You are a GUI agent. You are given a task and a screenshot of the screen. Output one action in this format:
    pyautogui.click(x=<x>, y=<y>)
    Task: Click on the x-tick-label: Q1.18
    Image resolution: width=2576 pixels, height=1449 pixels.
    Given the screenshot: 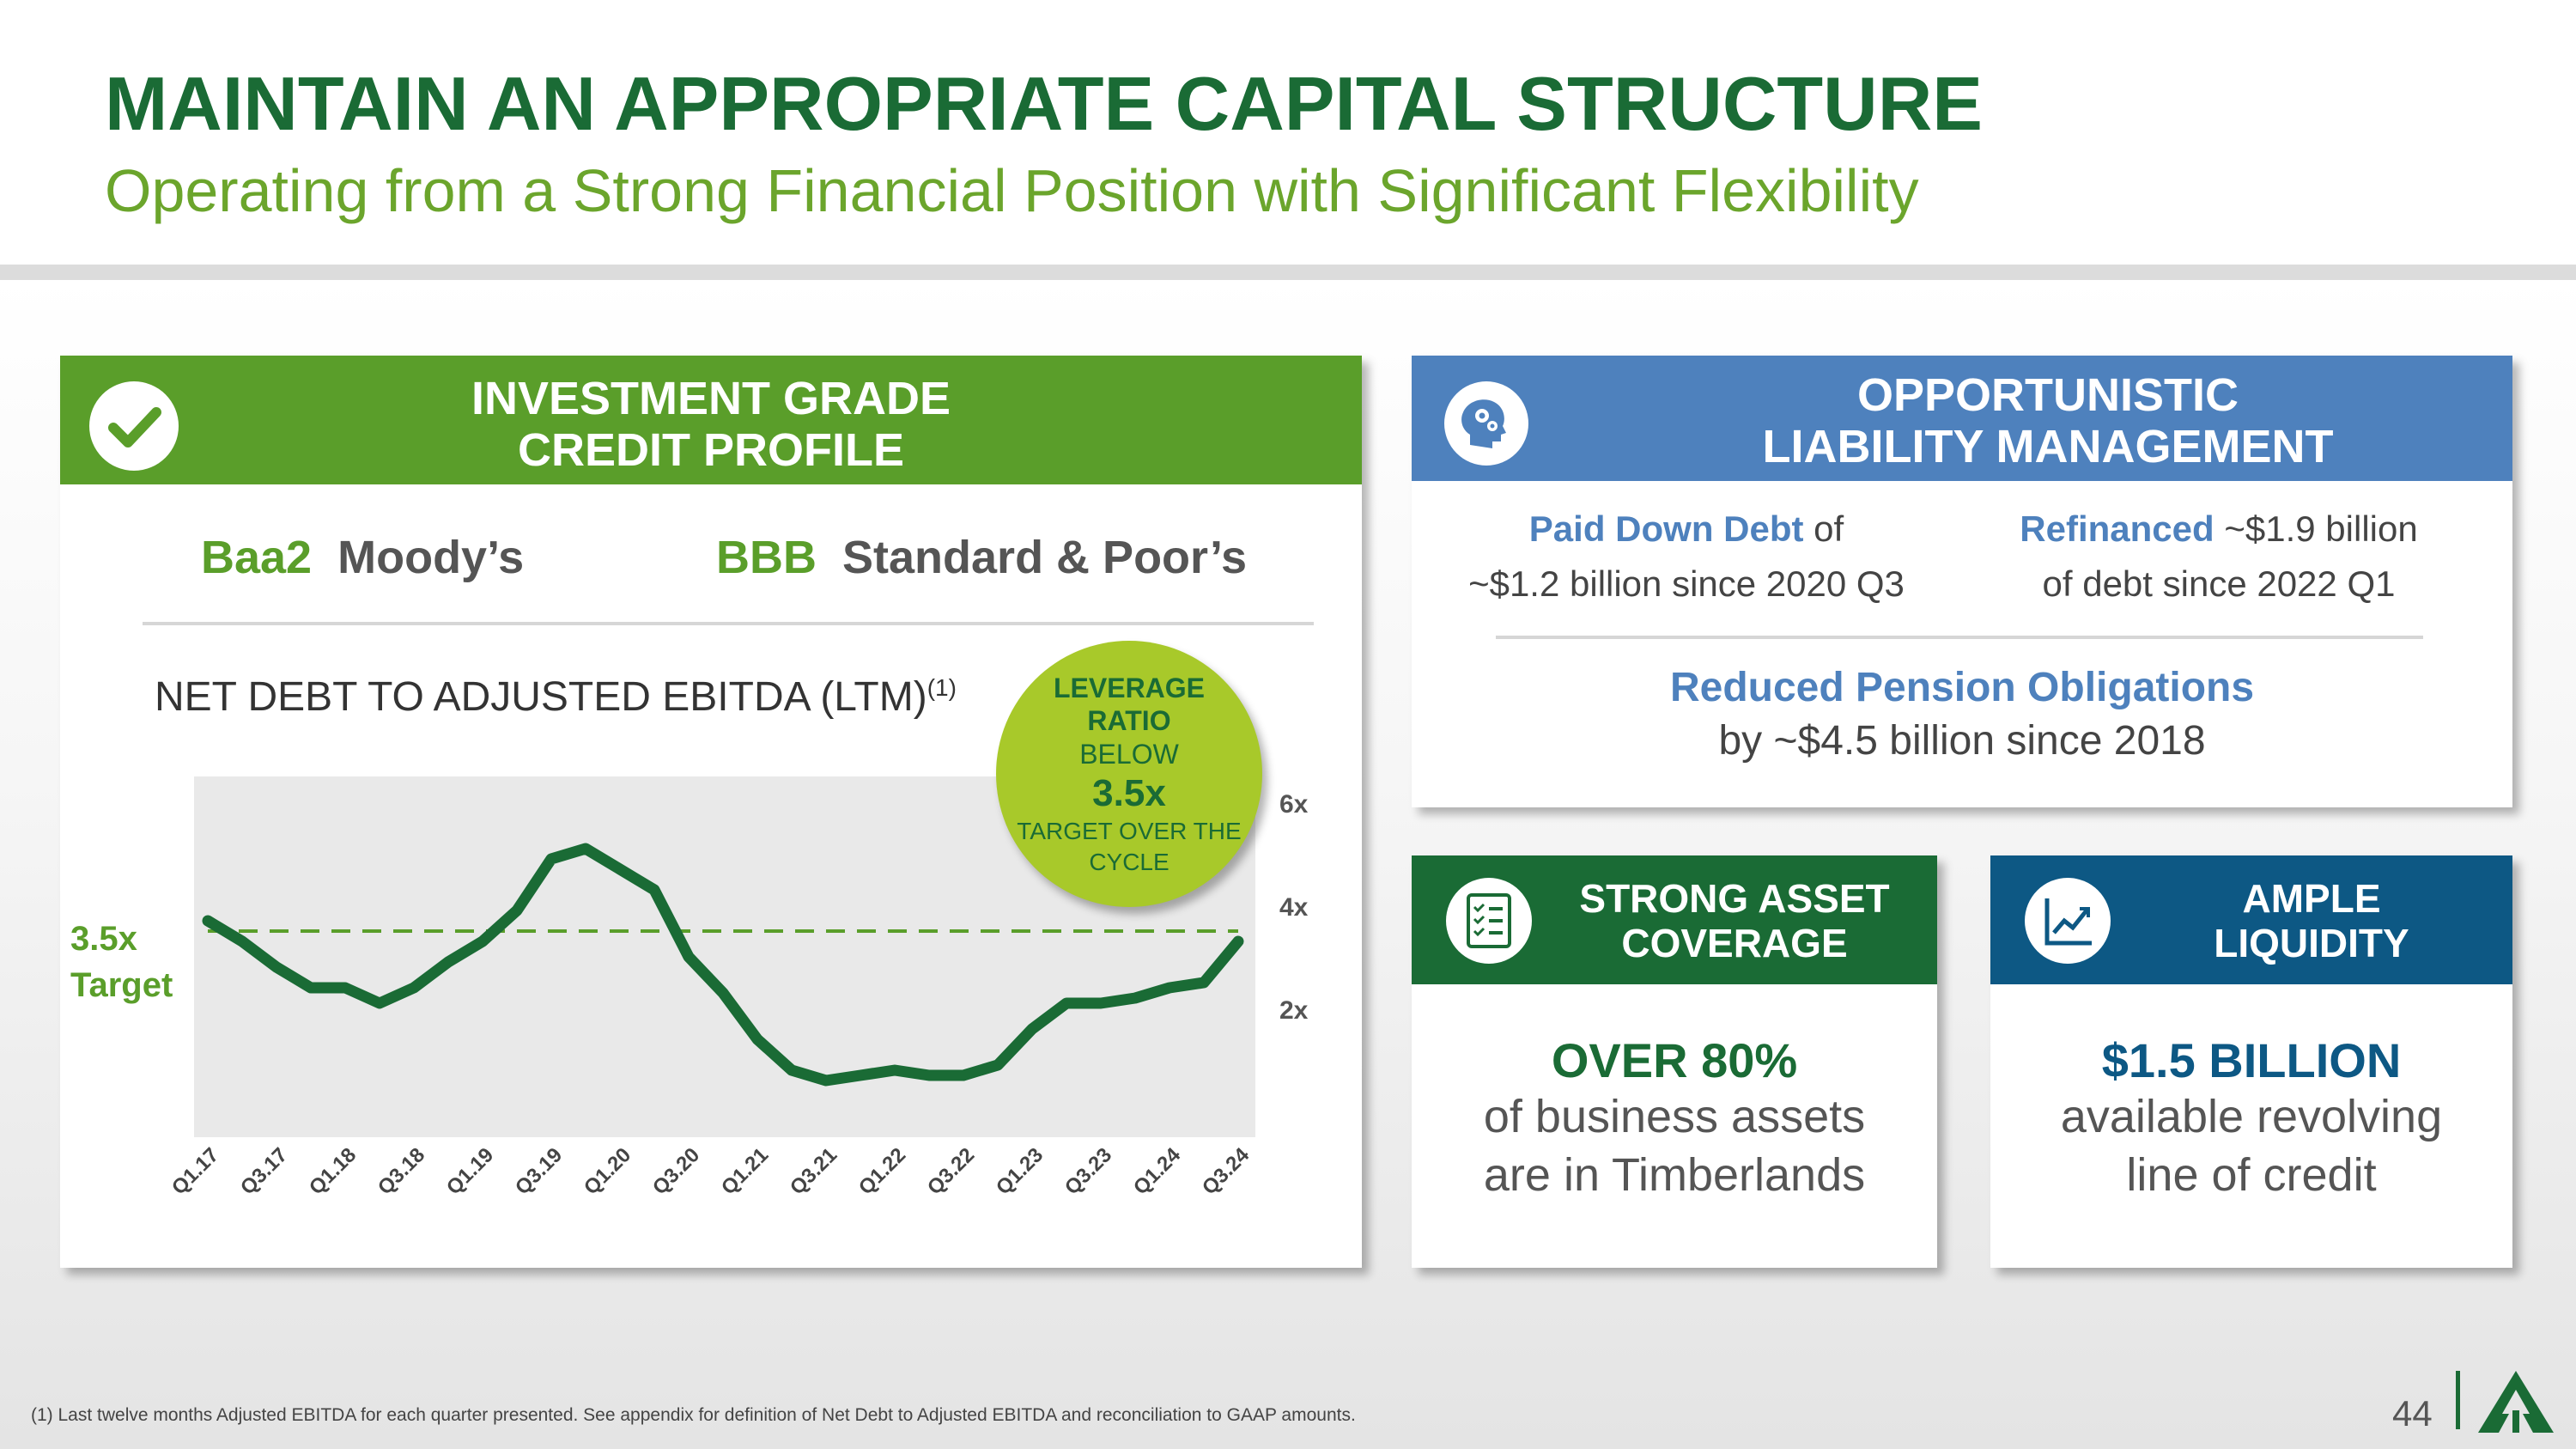 What is the action you would take?
    pyautogui.click(x=333, y=1171)
    